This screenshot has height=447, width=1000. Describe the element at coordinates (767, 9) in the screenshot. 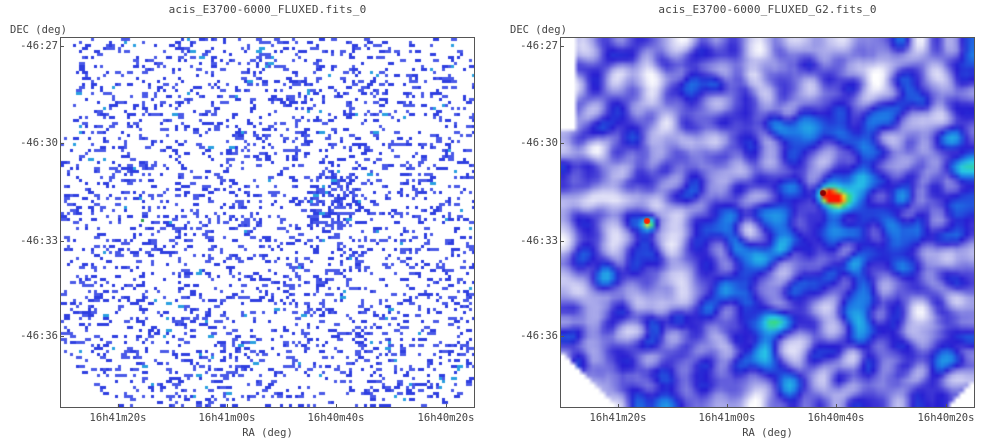

I see `image-title: acis_E3700-6000_FLUXED_G2.fits_0` at that location.